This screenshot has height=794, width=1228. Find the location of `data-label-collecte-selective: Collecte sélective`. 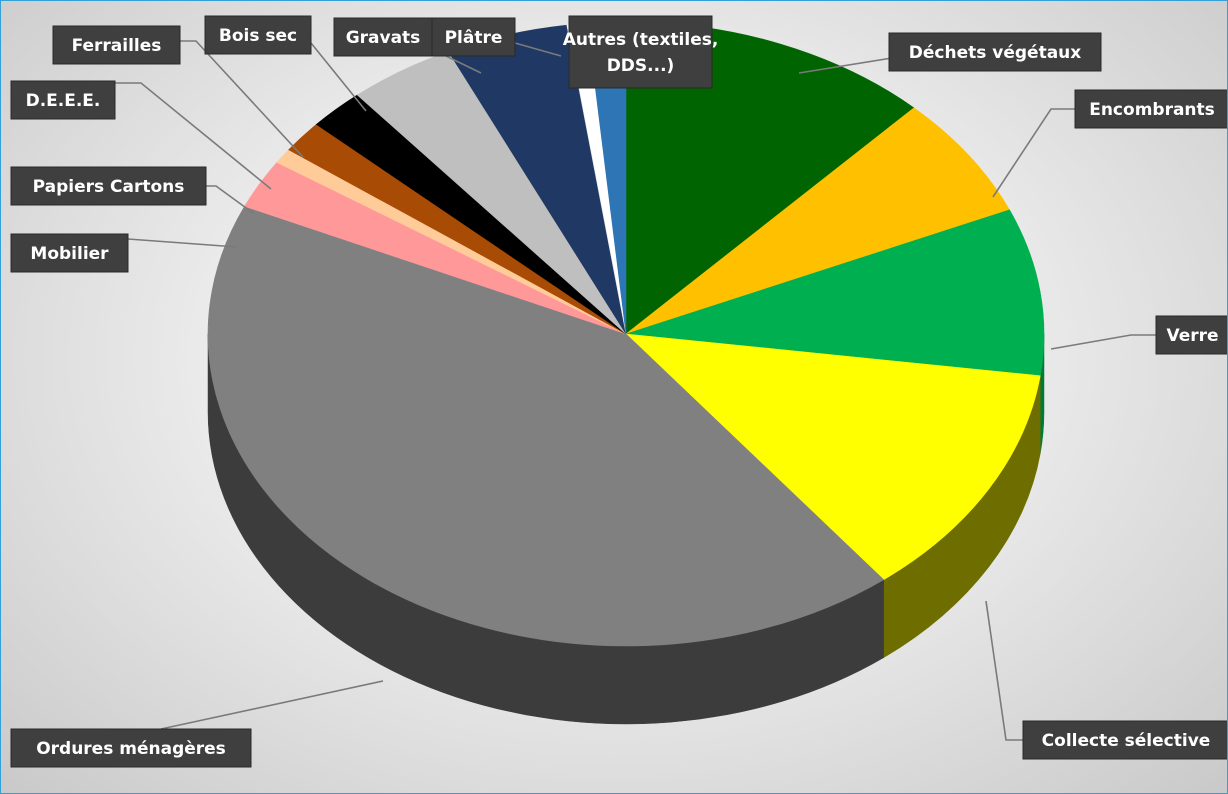

data-label-collecte-selective: Collecte sélective is located at coordinates (1126, 741).